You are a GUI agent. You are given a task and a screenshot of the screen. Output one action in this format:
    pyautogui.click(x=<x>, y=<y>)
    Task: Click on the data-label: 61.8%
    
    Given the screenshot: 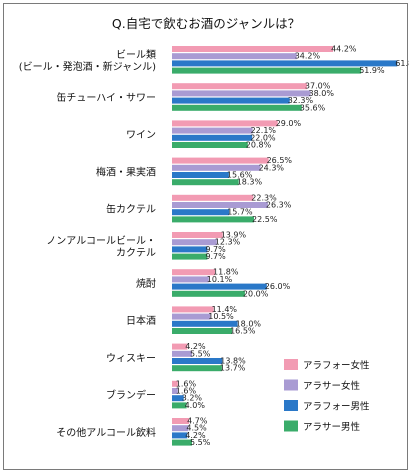 What is the action you would take?
    pyautogui.click(x=402, y=63)
    